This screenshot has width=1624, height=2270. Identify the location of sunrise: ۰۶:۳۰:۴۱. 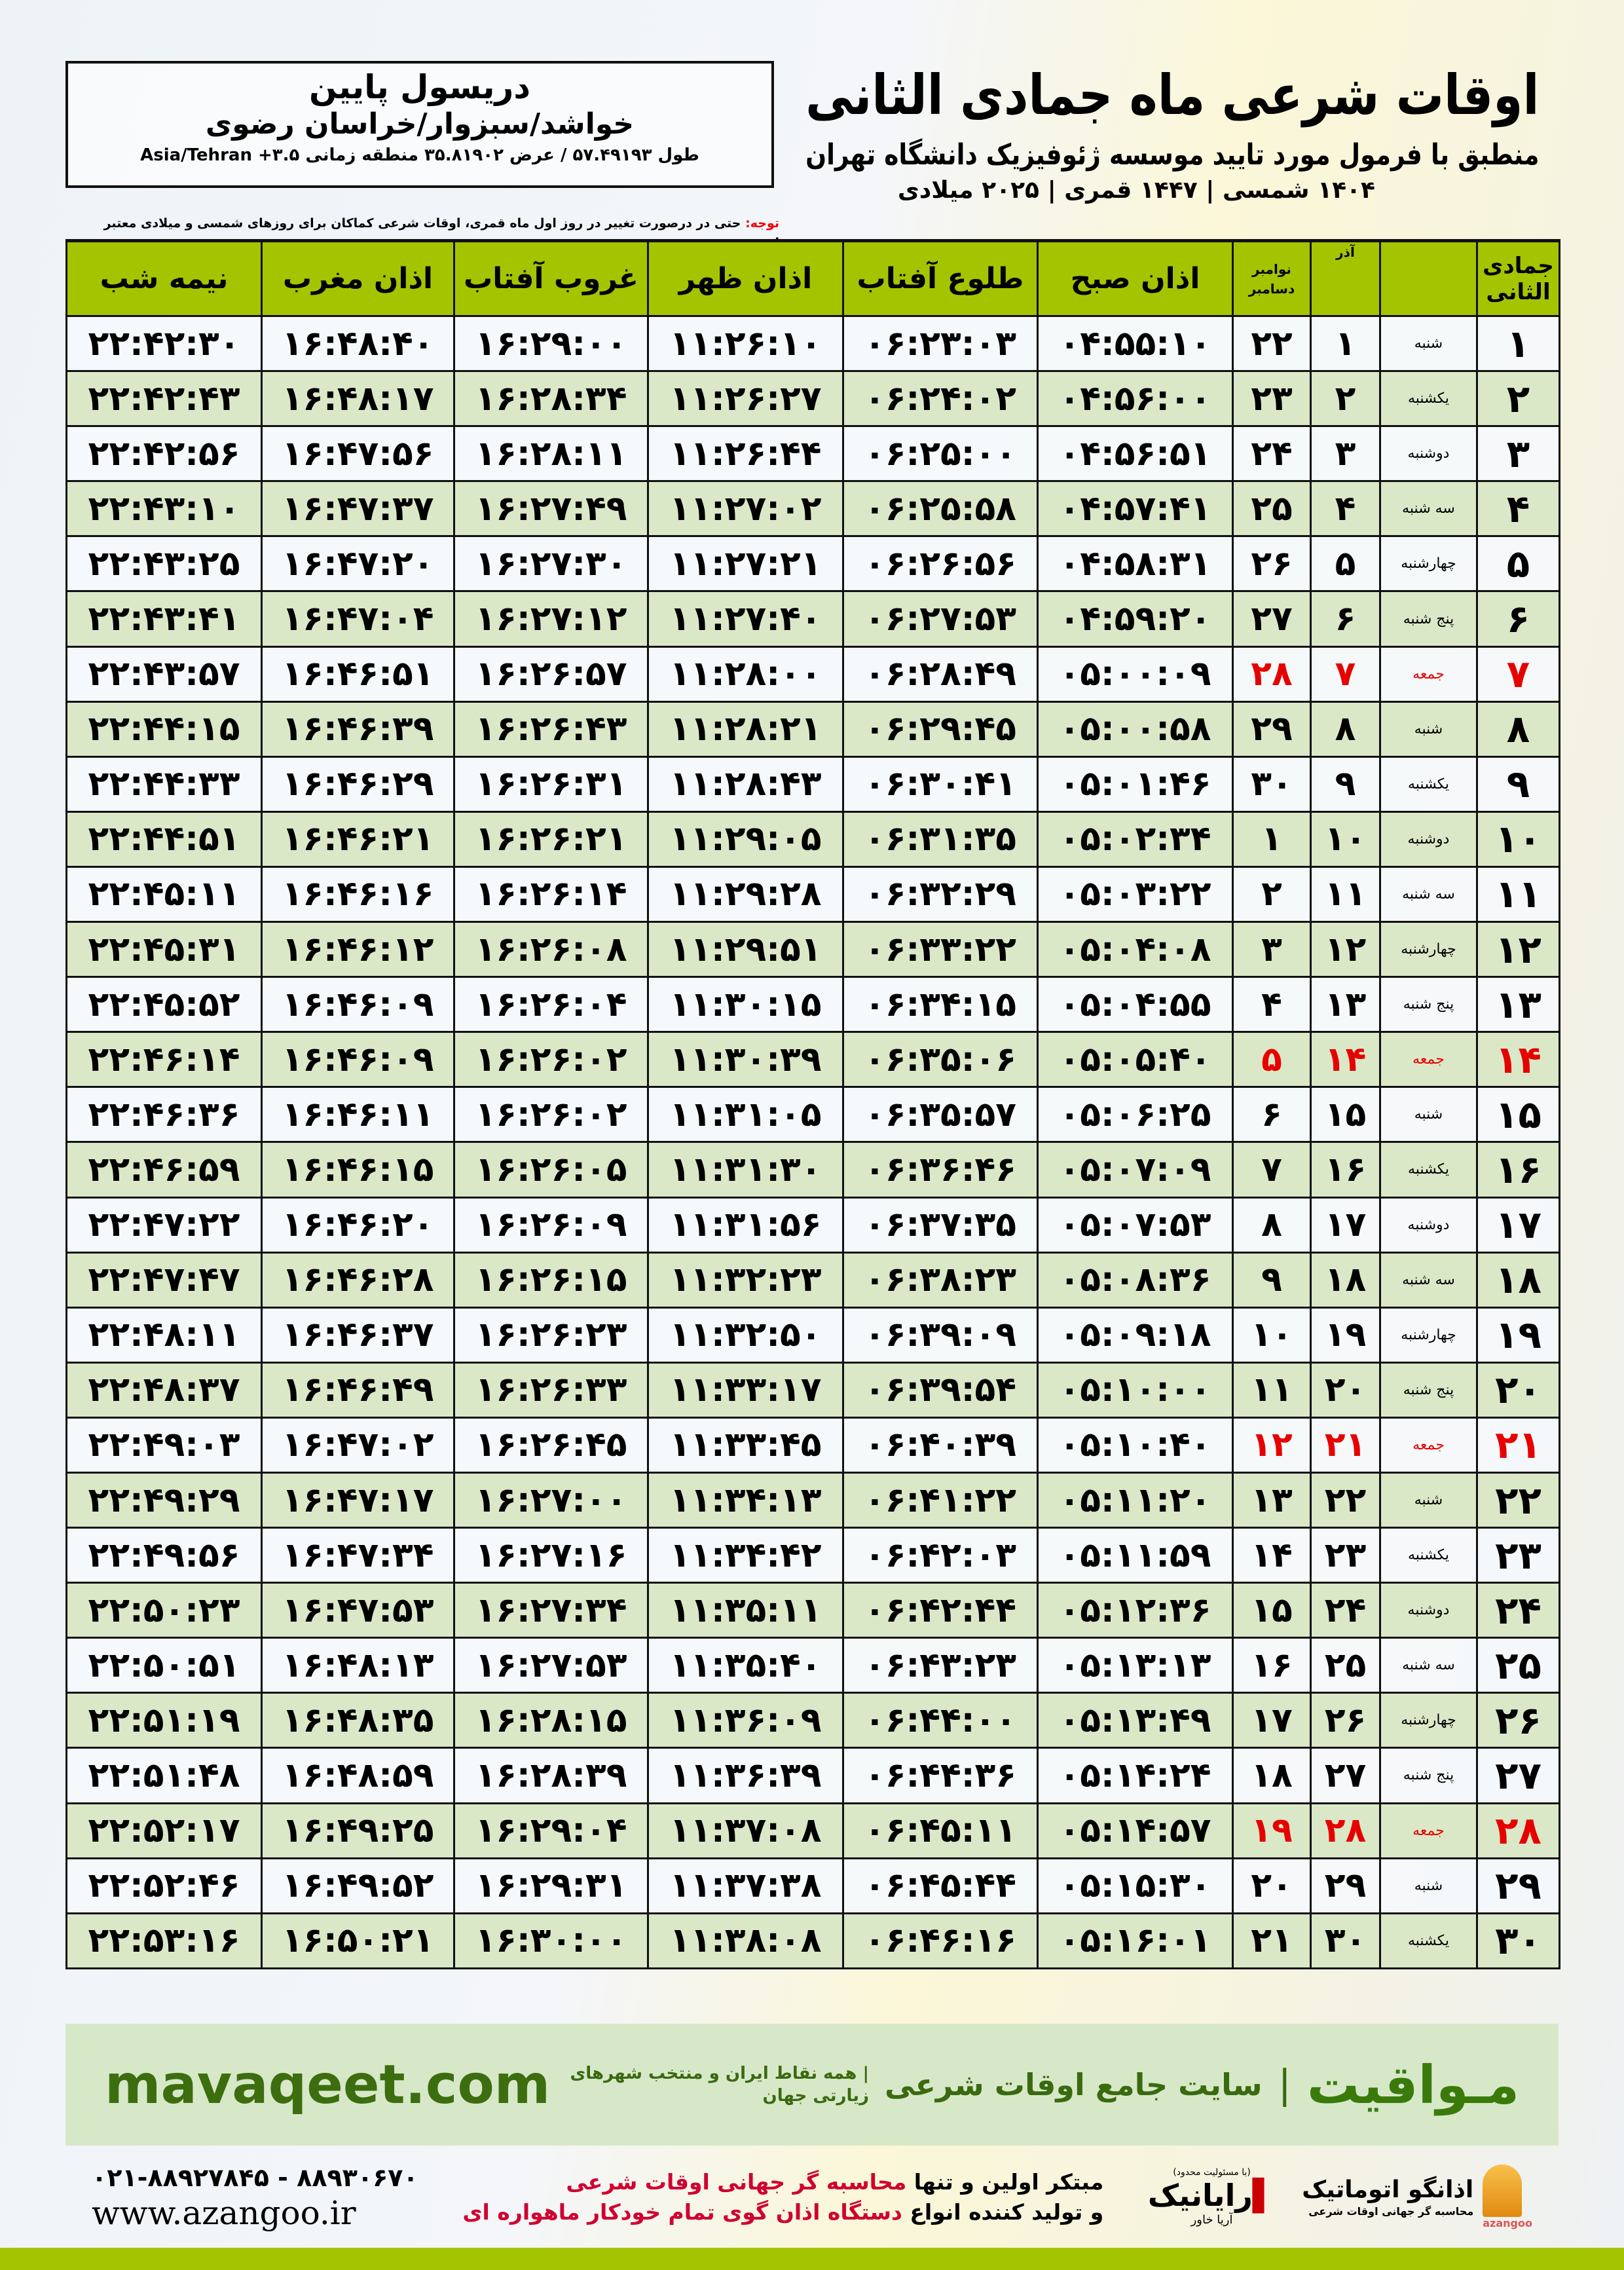
(940, 784).